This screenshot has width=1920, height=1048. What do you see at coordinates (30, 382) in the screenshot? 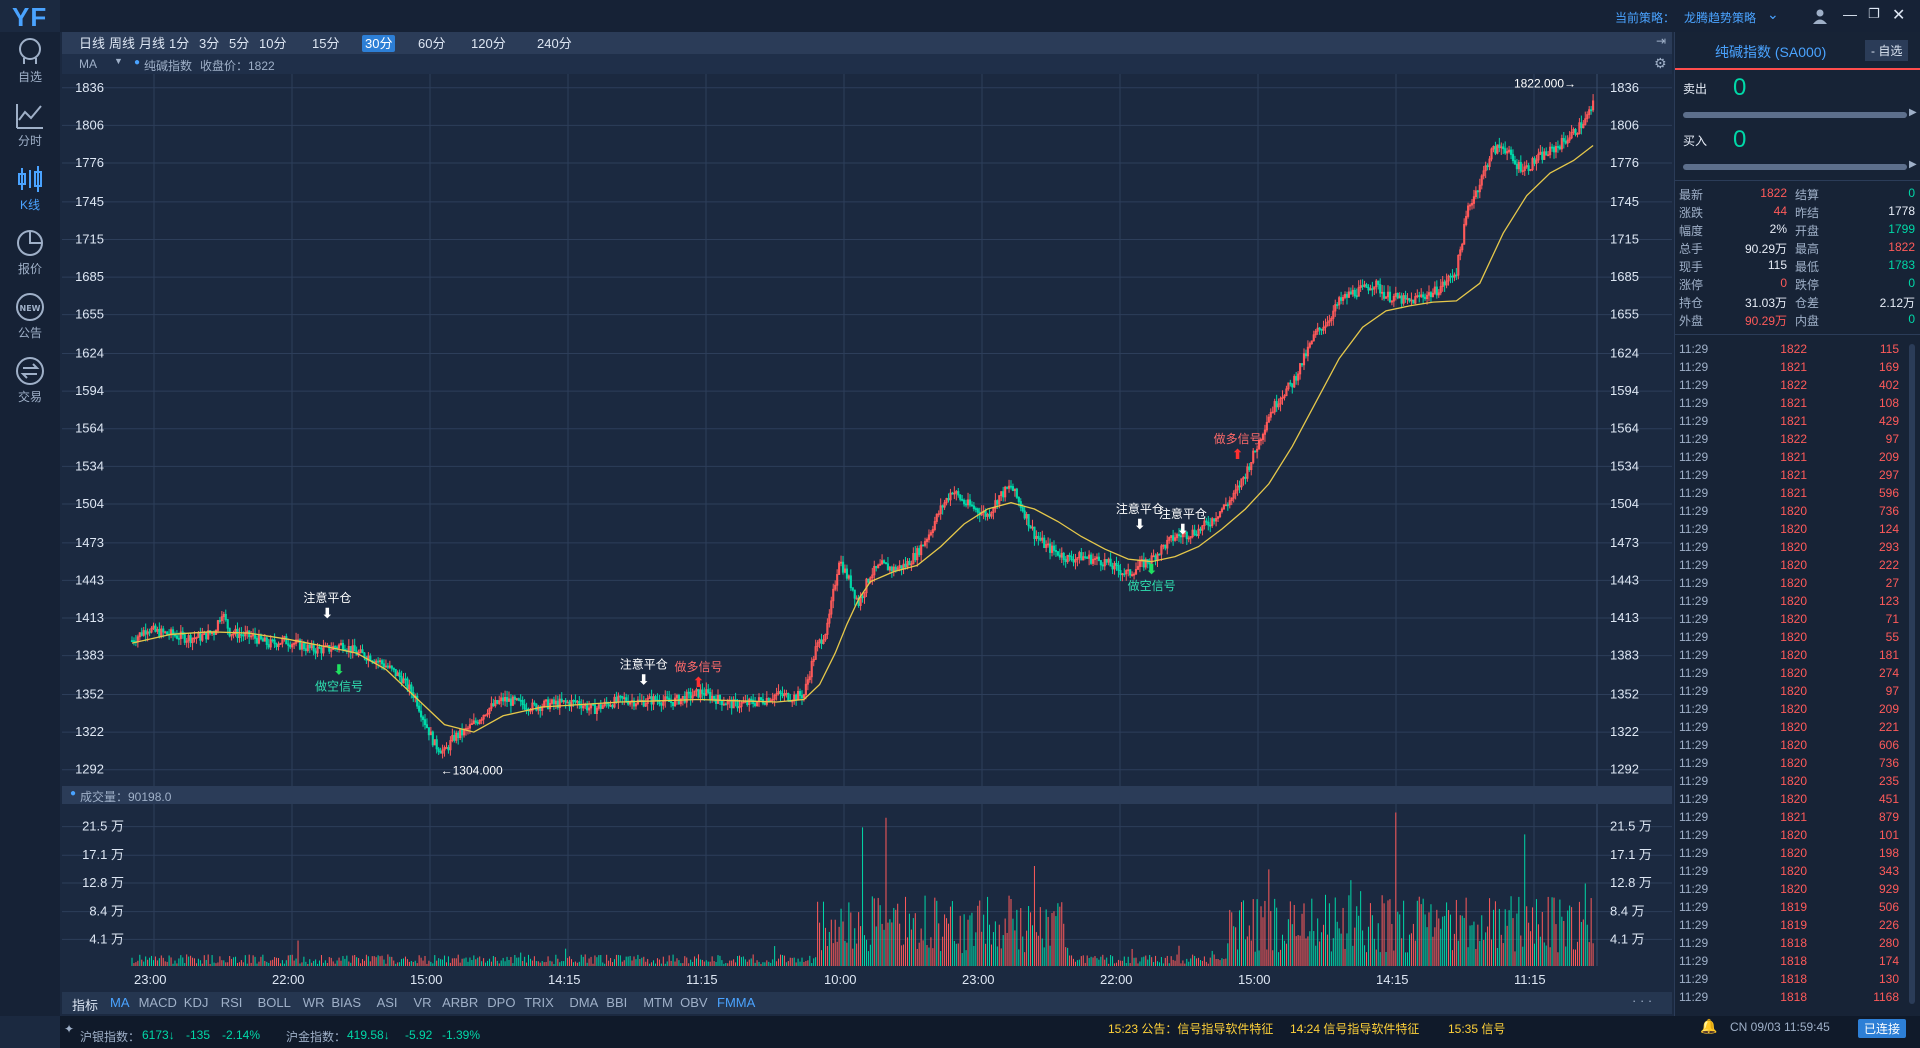
I see `nav-trade: 交易` at bounding box center [30, 382].